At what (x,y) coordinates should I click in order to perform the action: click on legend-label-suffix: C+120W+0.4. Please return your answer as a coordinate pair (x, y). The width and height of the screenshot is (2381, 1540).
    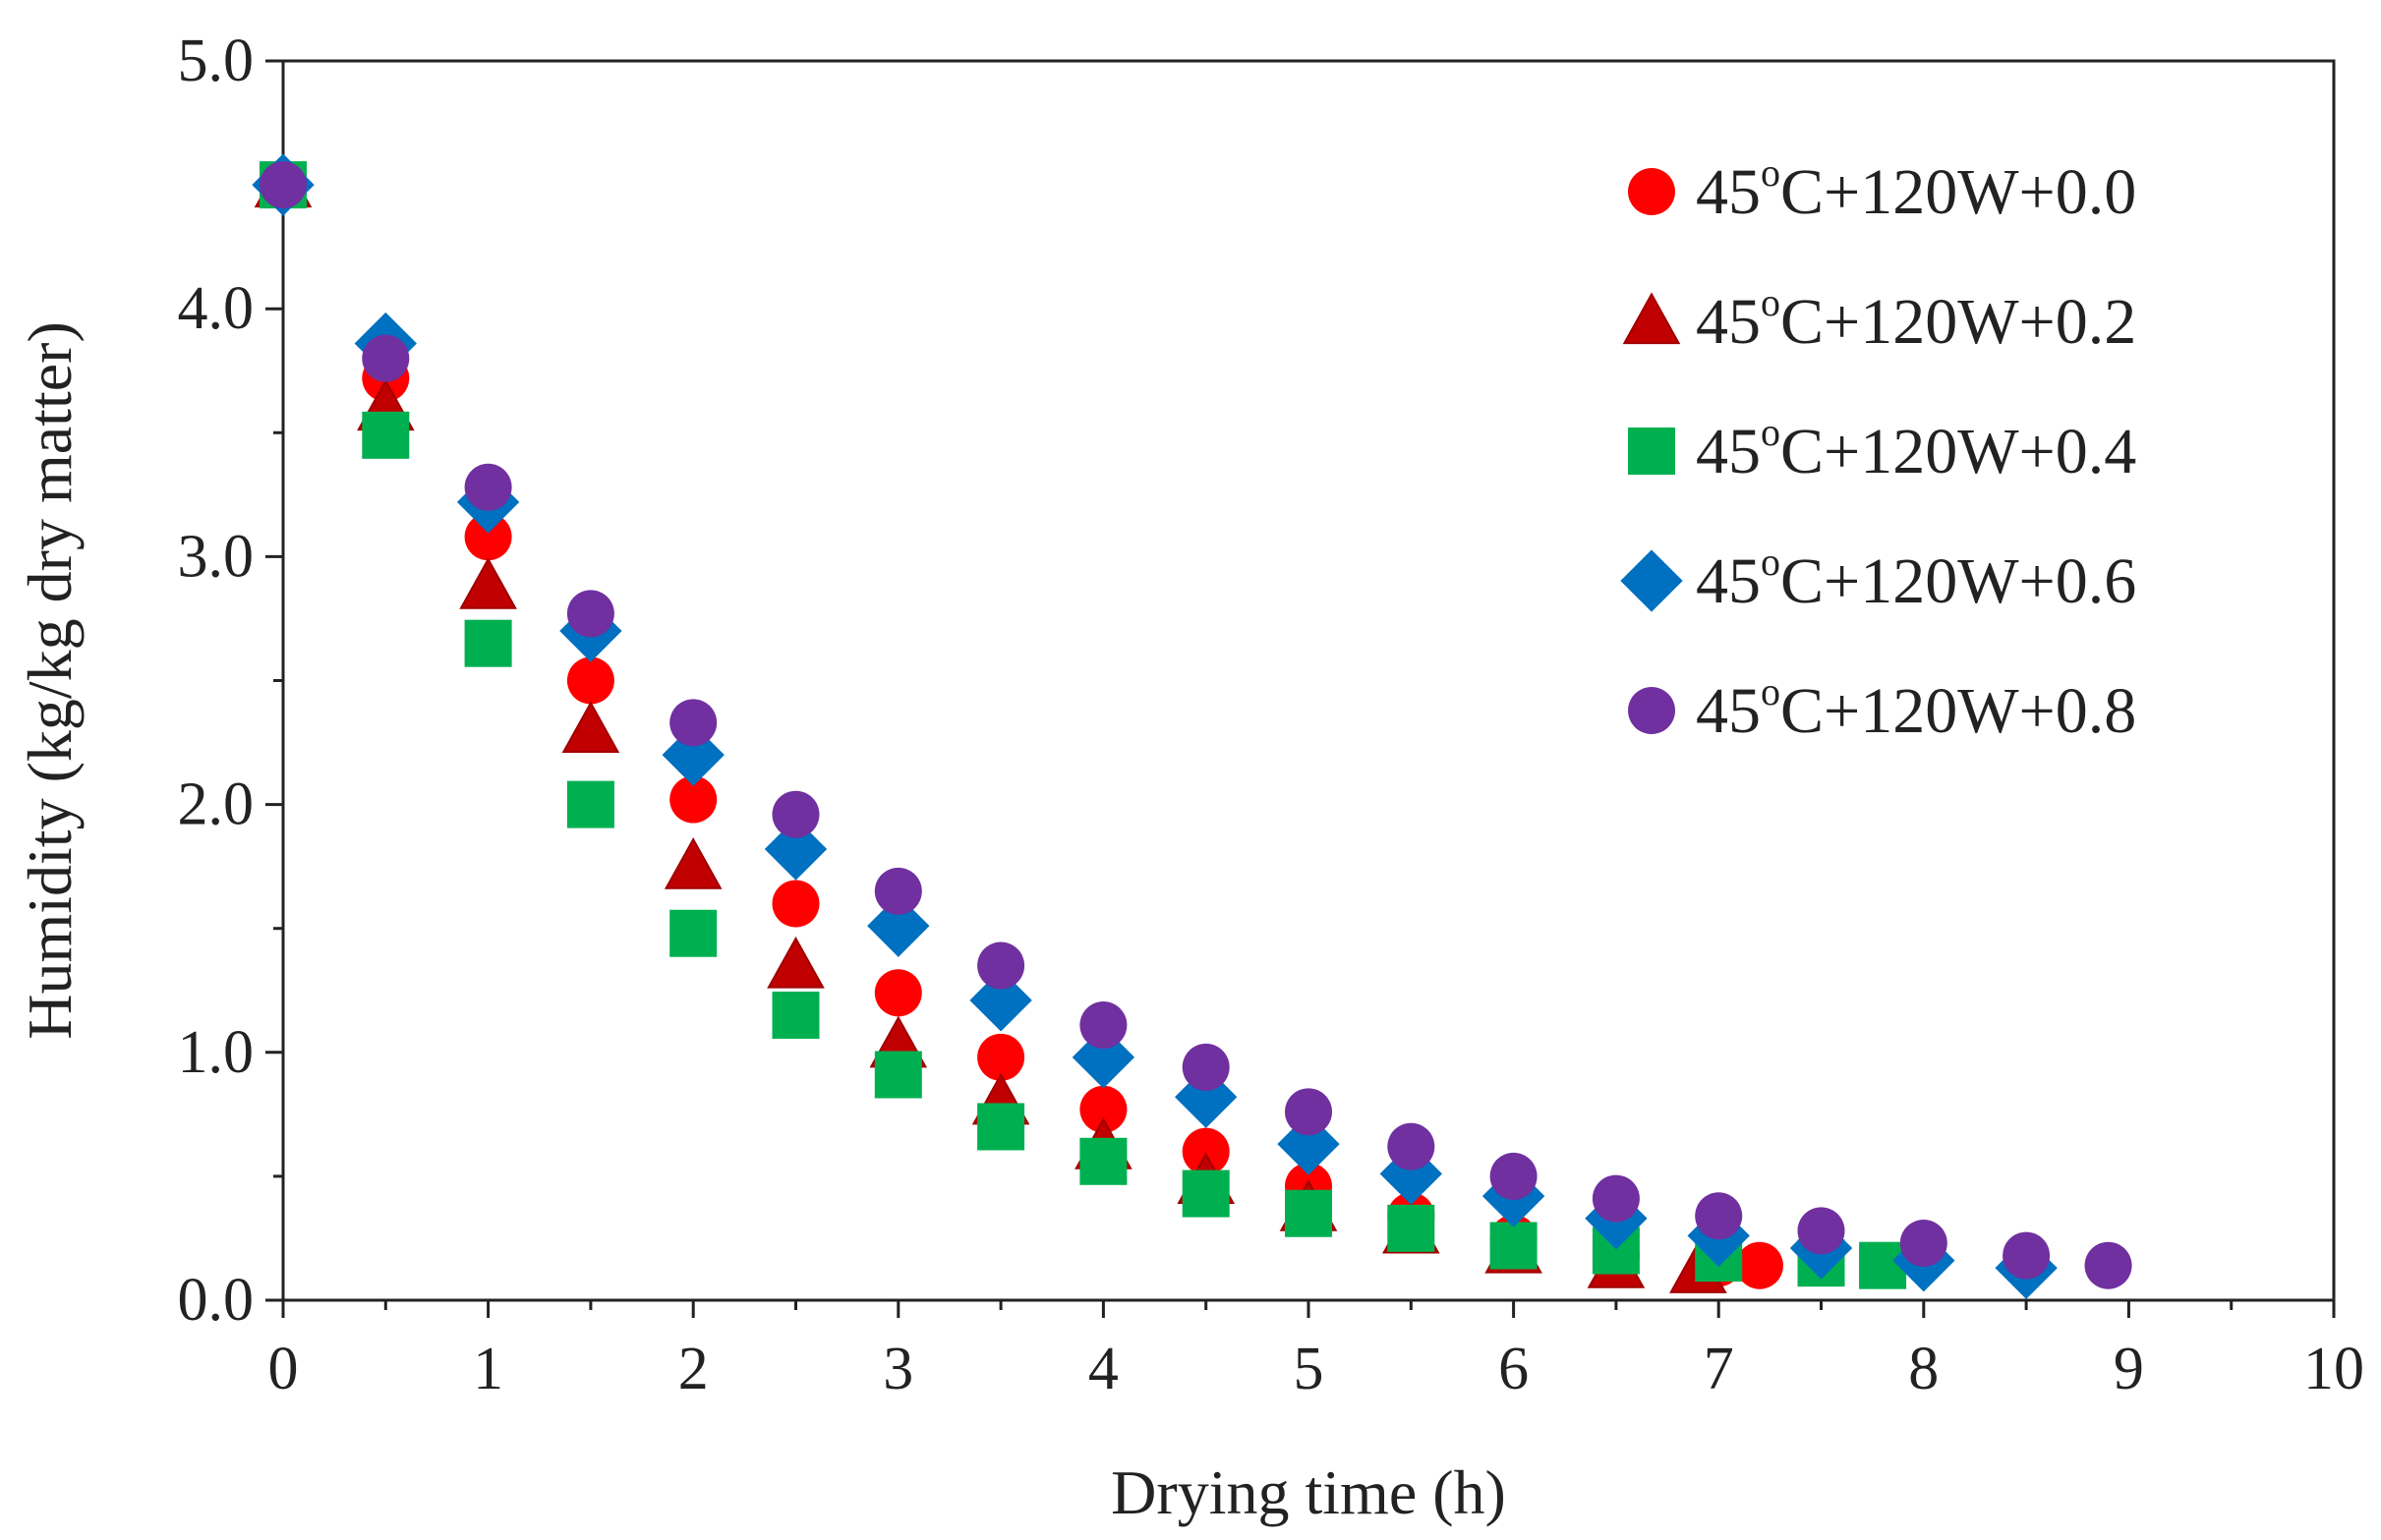
    Looking at the image, I should click on (1958, 451).